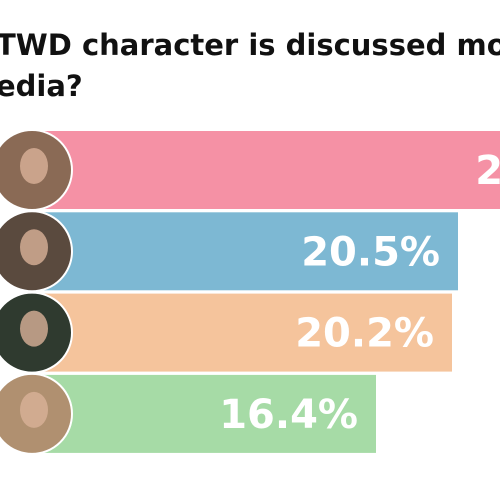  Describe the element at coordinates (36, 292) in the screenshot. I see `avatars` at that location.